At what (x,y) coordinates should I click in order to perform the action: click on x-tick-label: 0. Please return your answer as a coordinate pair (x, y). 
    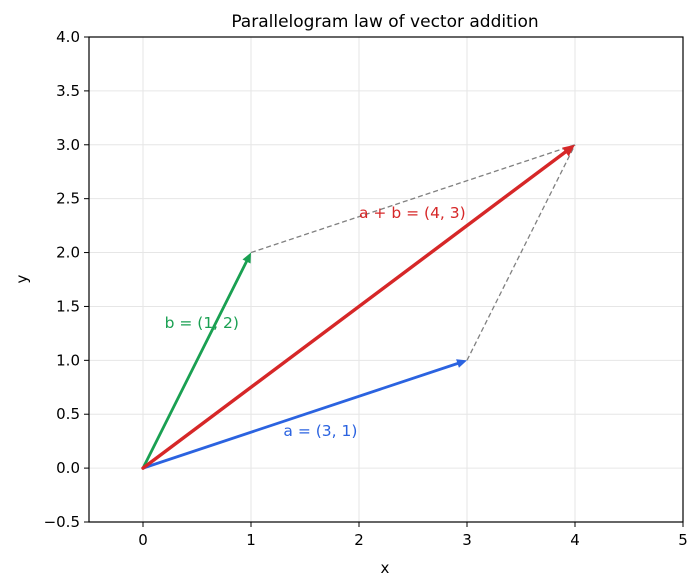
    Looking at the image, I should click on (143, 540).